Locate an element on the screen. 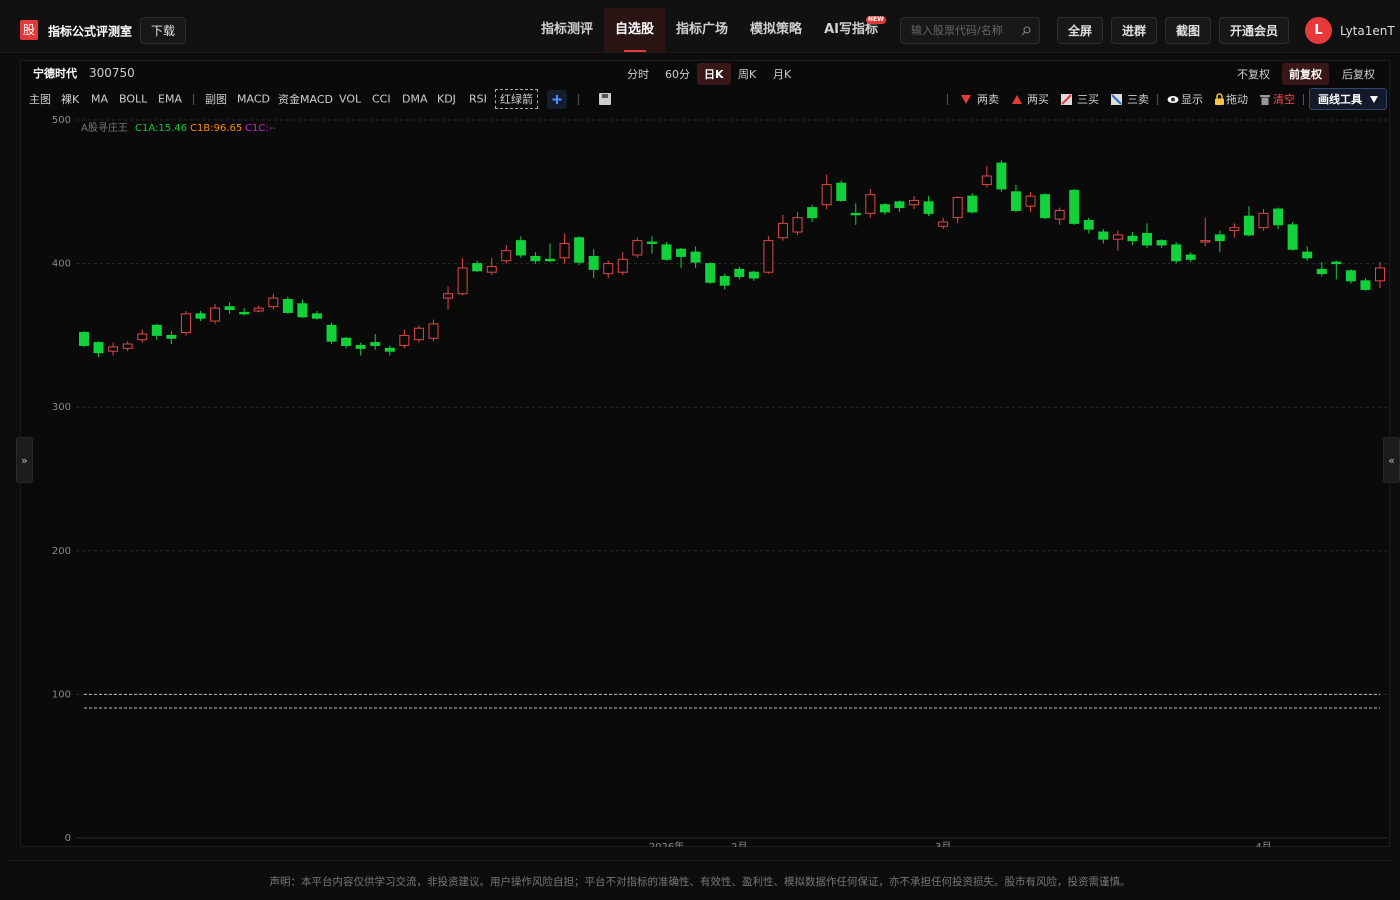  main-indicator: BOLL is located at coordinates (133, 99).